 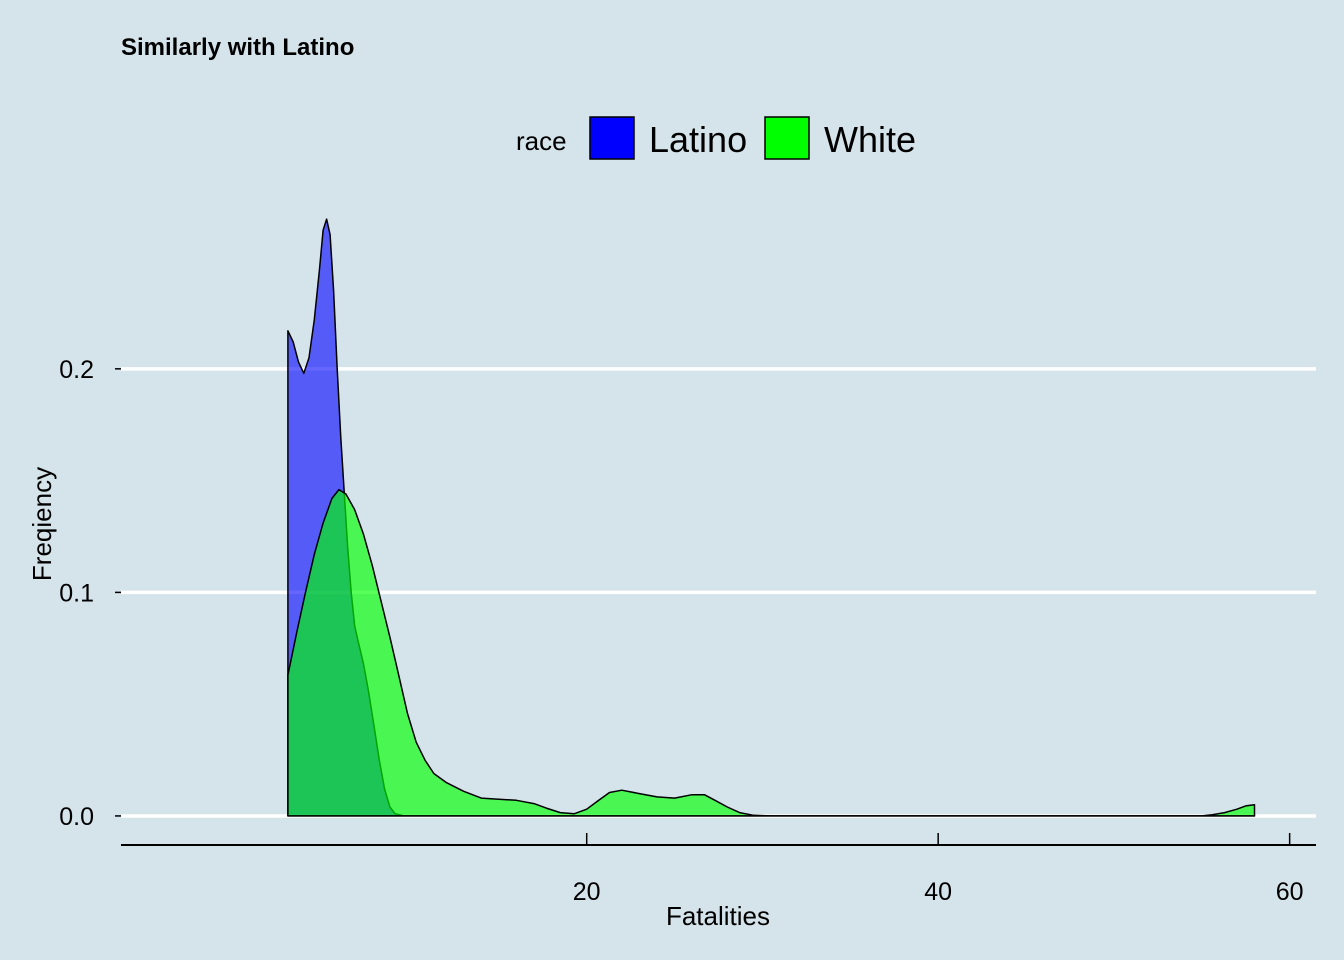 I want to click on legend-label-white: White, so click(x=870, y=139).